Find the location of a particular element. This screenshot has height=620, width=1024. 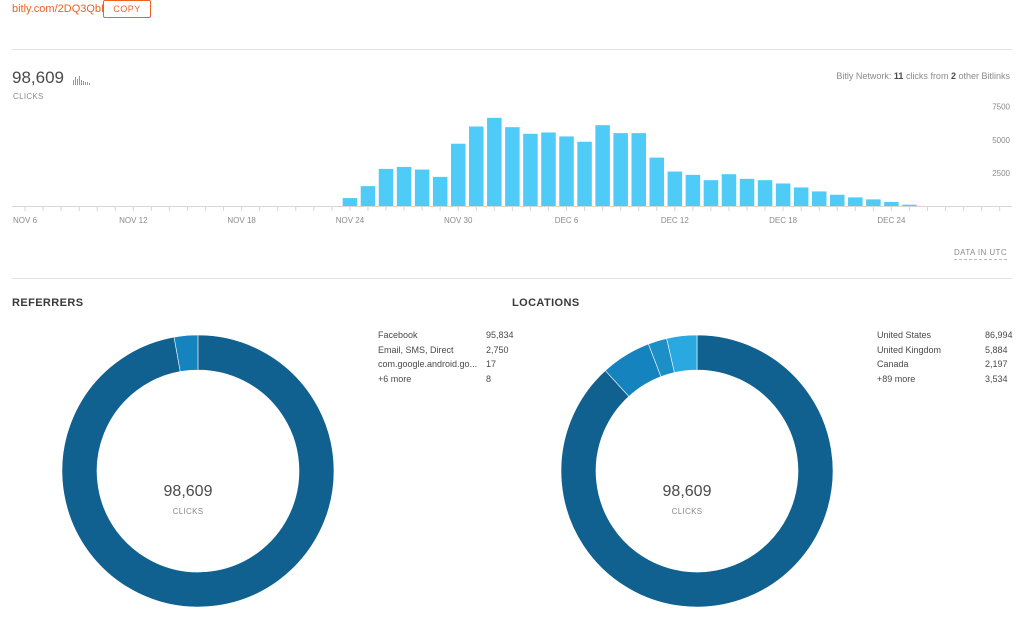

x-tick-label: NOV 24 is located at coordinates (350, 220).